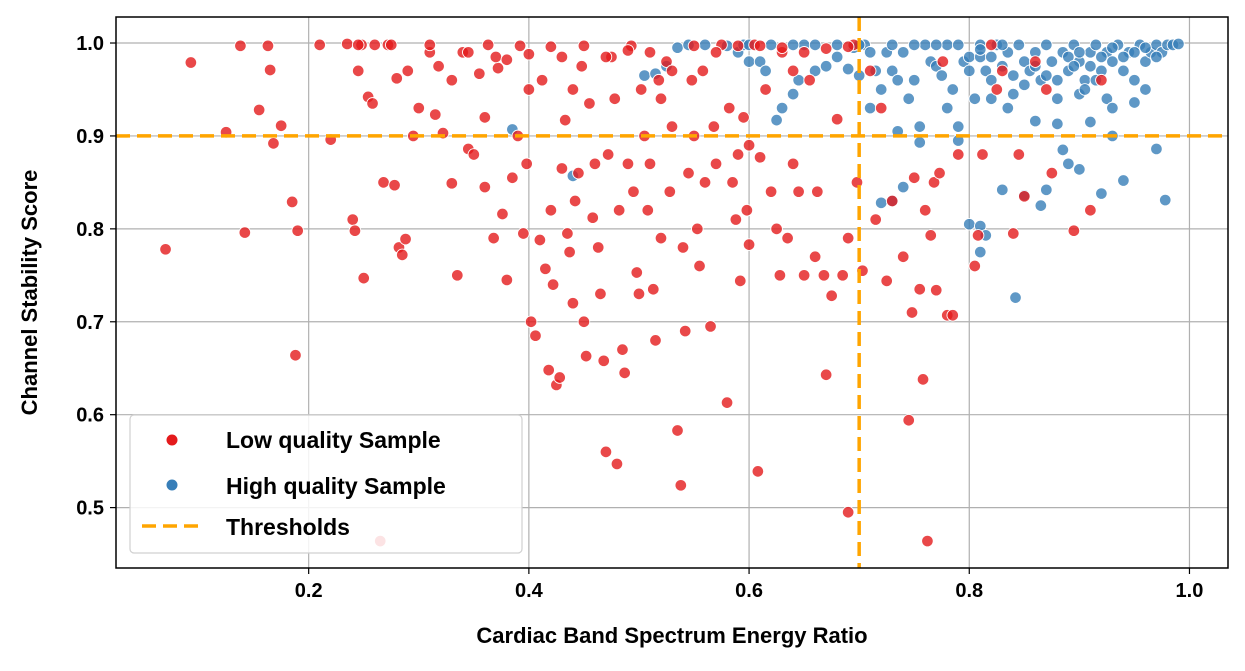 The height and width of the screenshot is (671, 1245). What do you see at coordinates (90, 416) in the screenshot?
I see `y-tick-label: 0.6` at bounding box center [90, 416].